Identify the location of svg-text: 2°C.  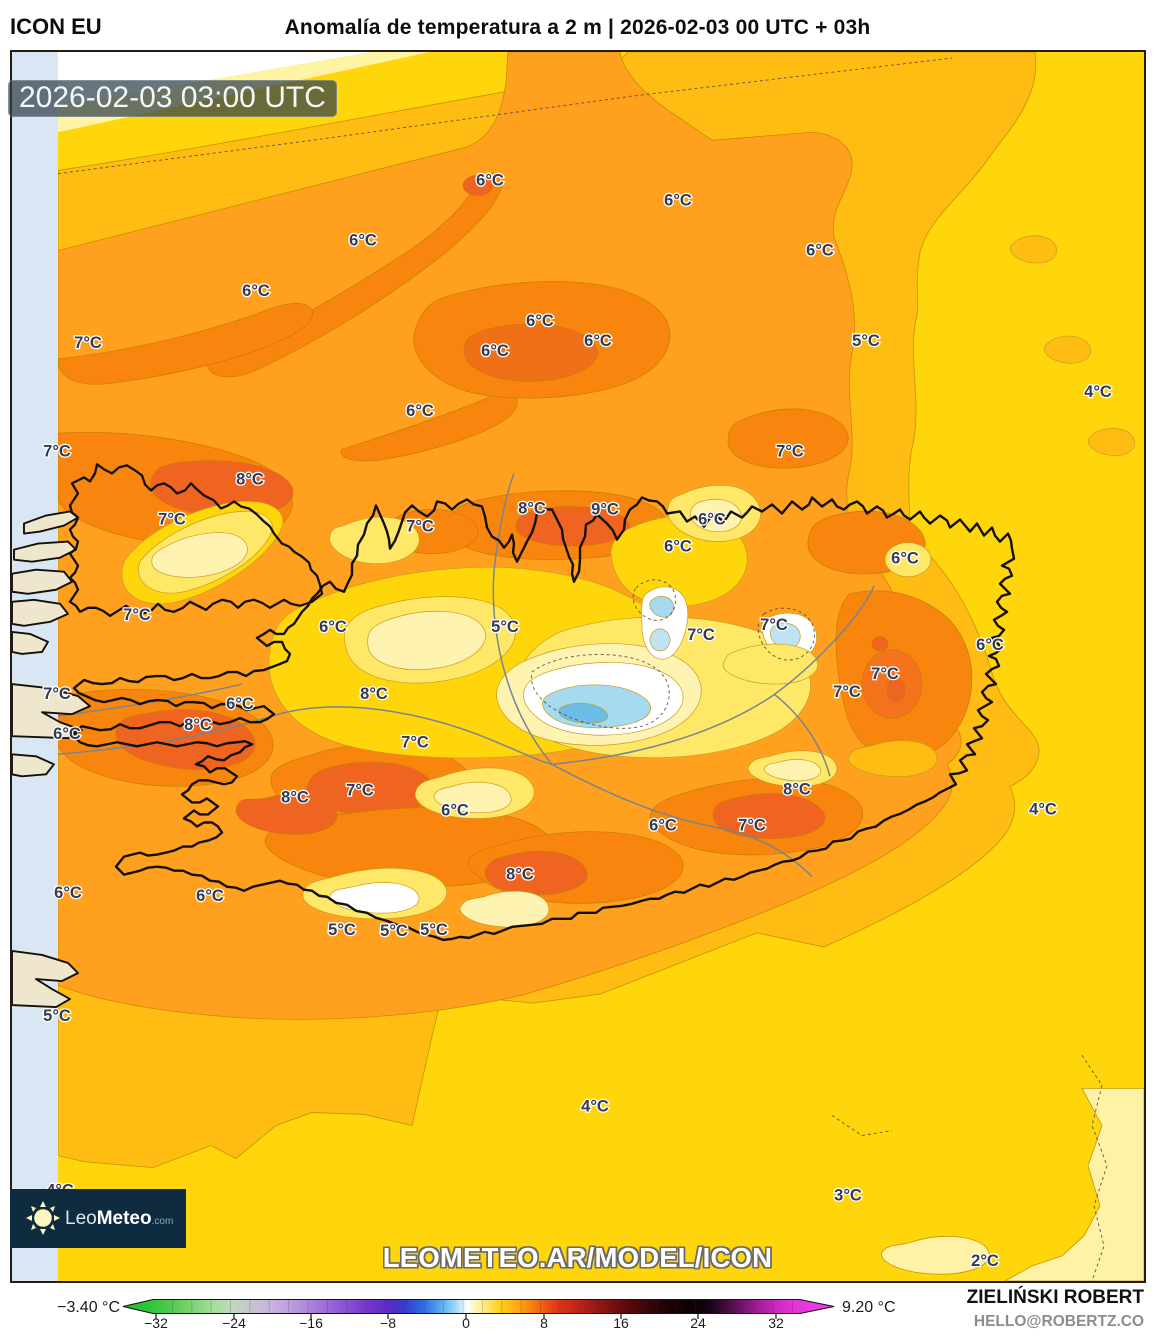
(985, 1260).